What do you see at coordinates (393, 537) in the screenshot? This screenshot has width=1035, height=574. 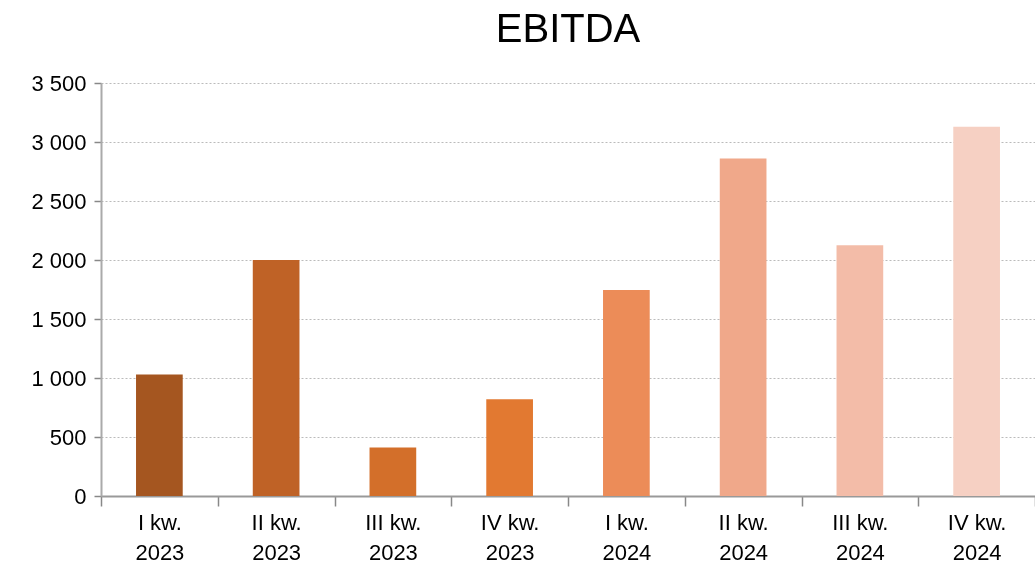 I see `x-tick-label: III kw. 2023` at bounding box center [393, 537].